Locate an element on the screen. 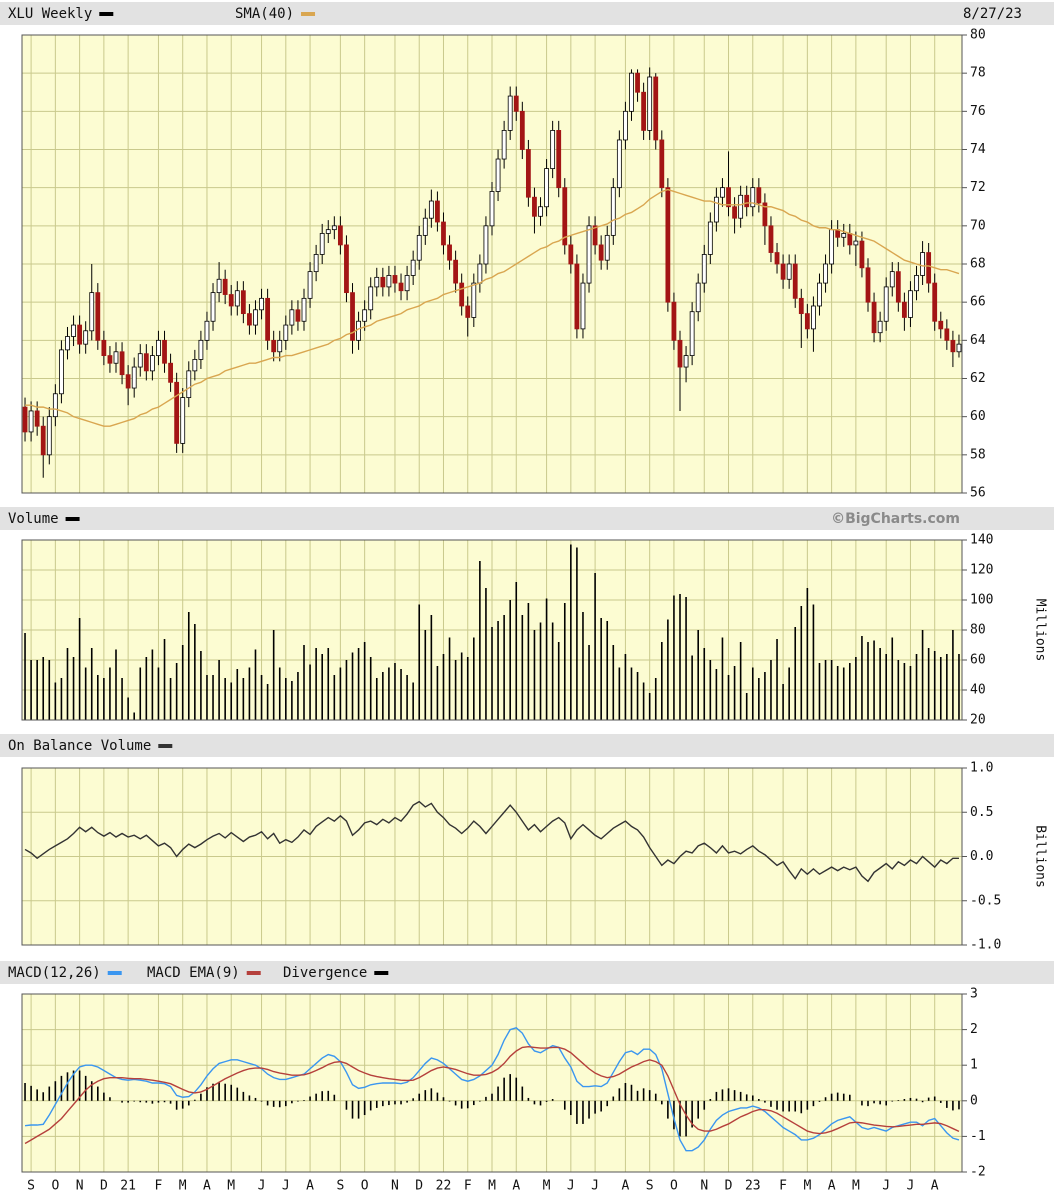  x-tick-label: 22 is located at coordinates (444, 1186).